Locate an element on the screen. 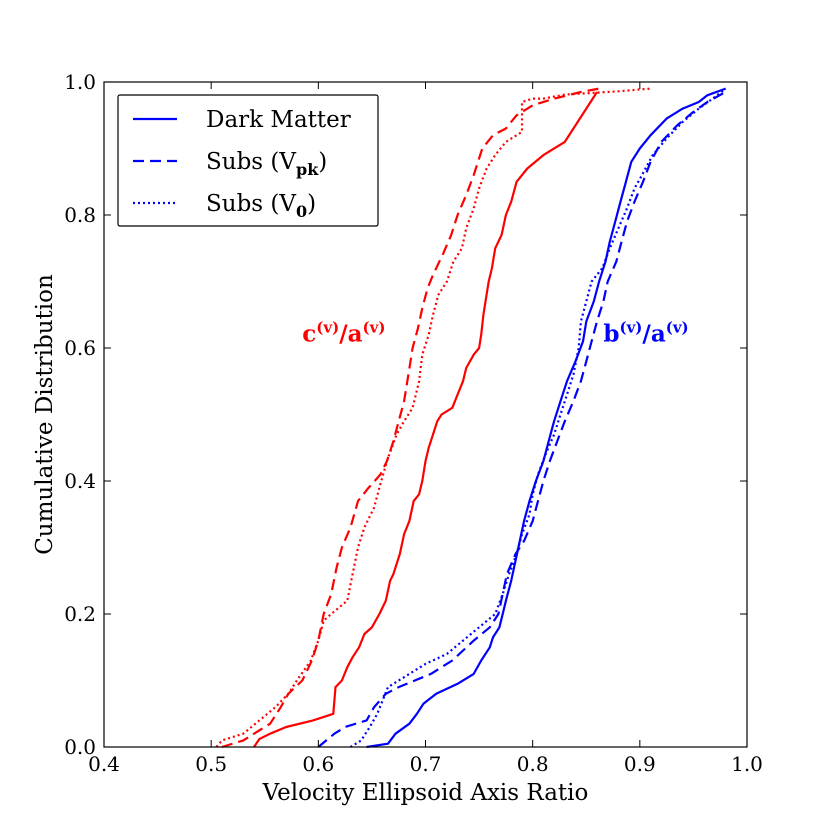 The height and width of the screenshot is (830, 830). legend-label: Subs (V0) is located at coordinates (261, 206).